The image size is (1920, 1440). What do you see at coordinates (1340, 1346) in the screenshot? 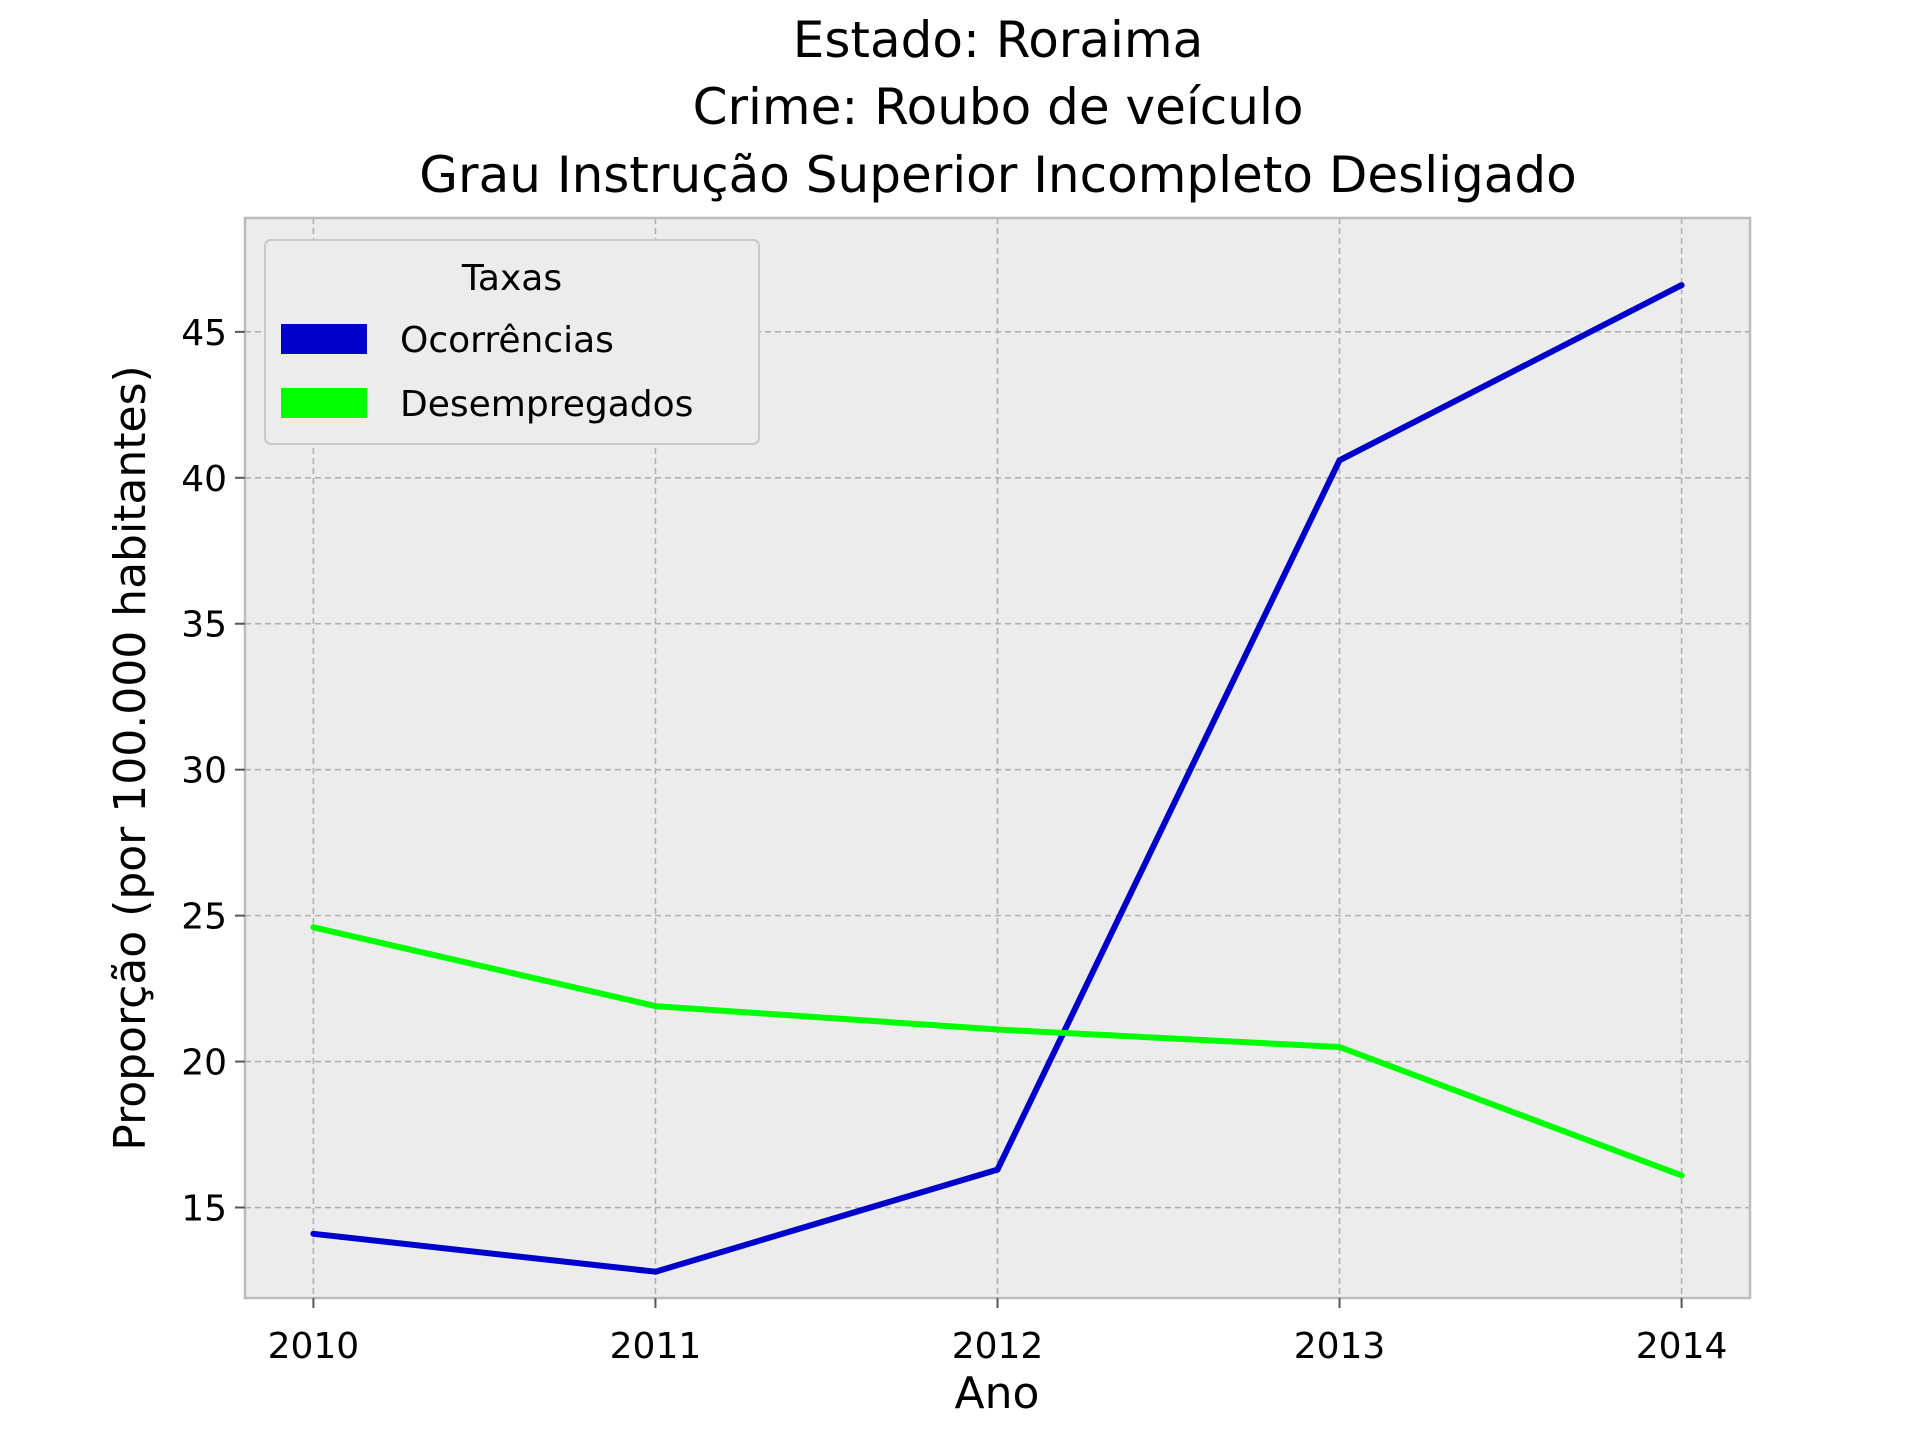
I see `x-tick-label: 2013` at bounding box center [1340, 1346].